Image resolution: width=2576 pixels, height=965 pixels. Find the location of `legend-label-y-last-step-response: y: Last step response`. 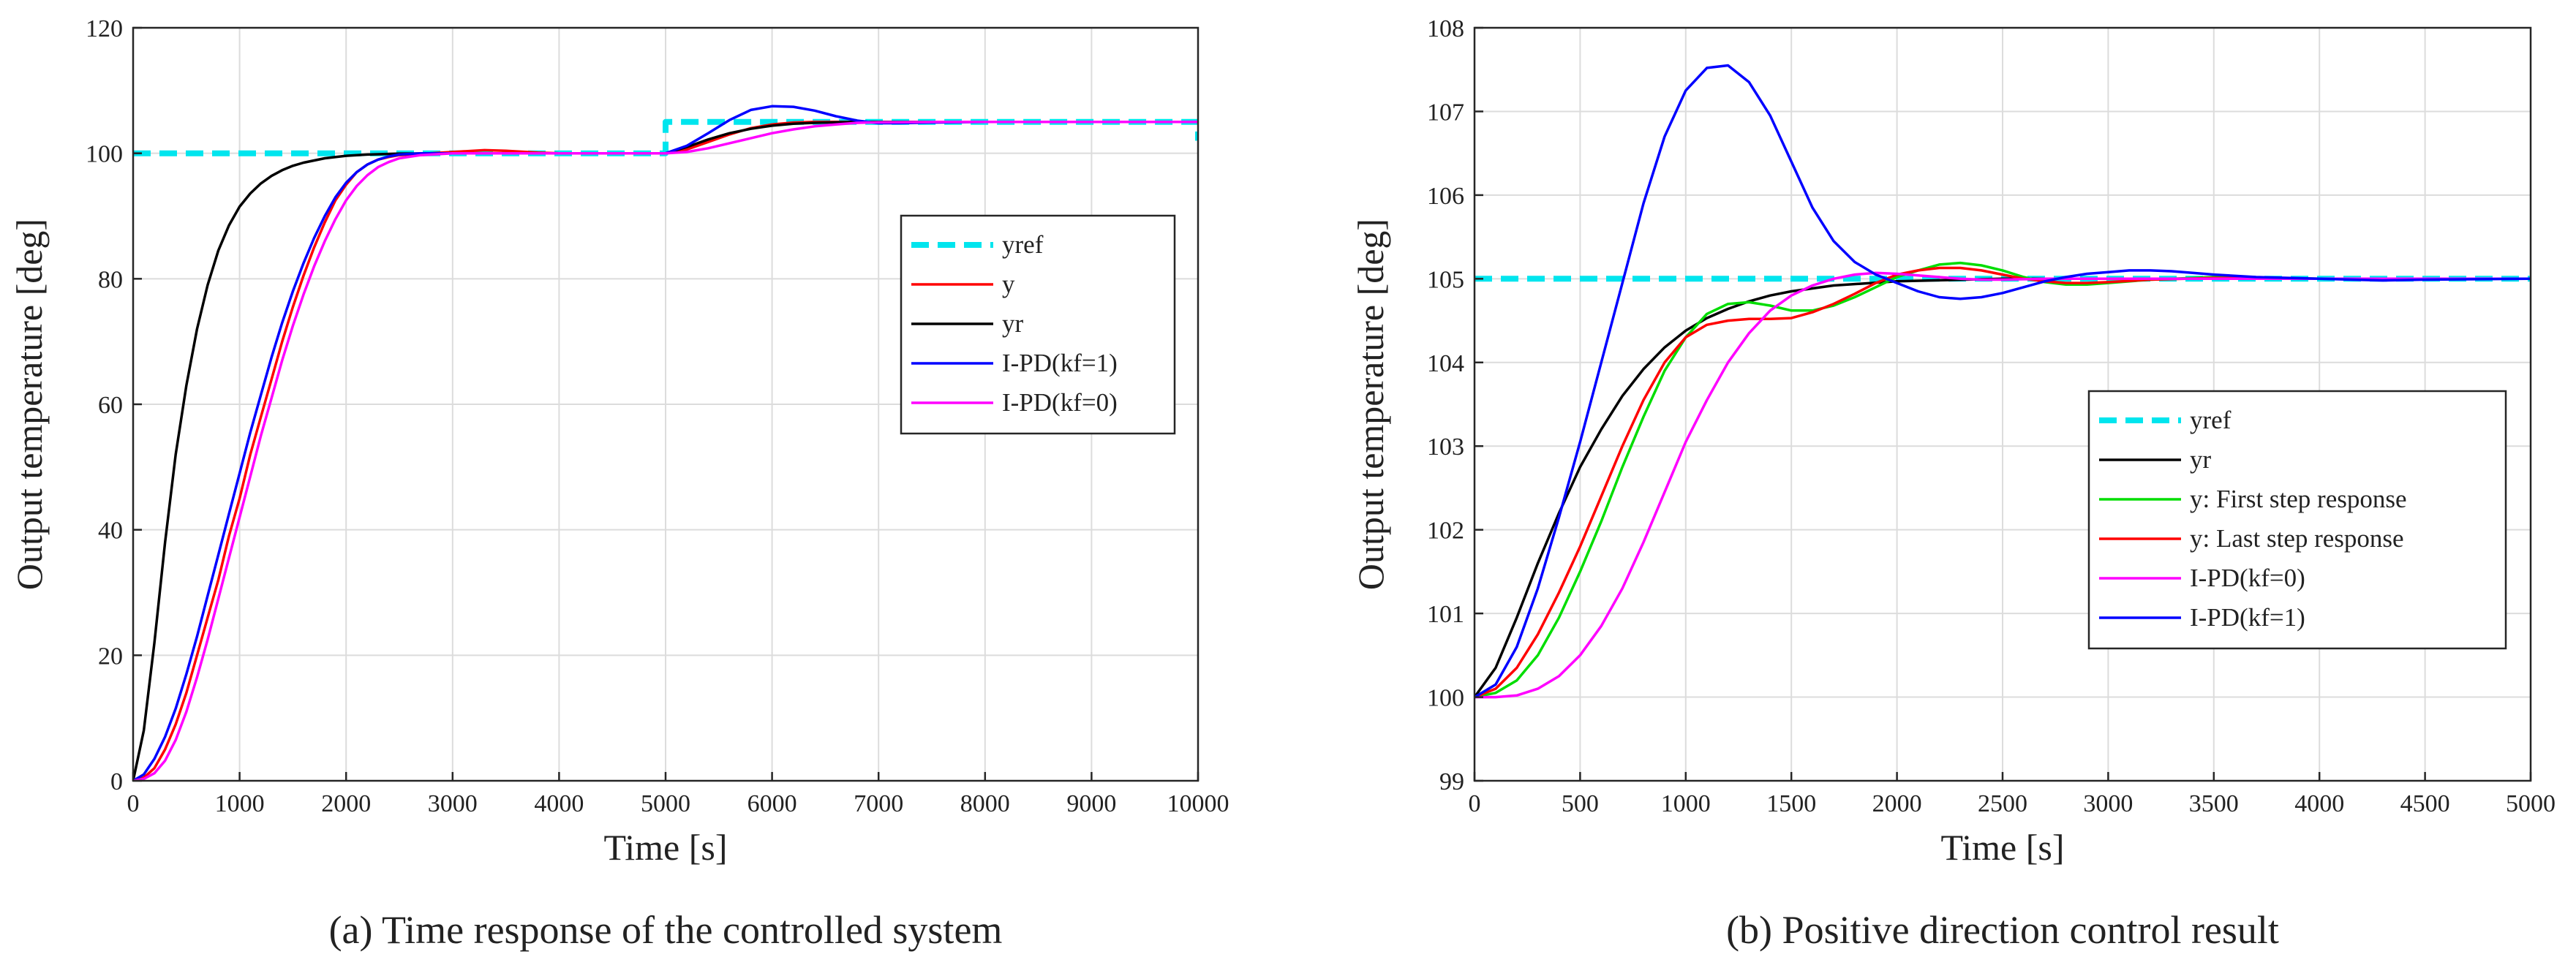

legend-label-y-last-step-response: y: Last step response is located at coordinates (2297, 538).